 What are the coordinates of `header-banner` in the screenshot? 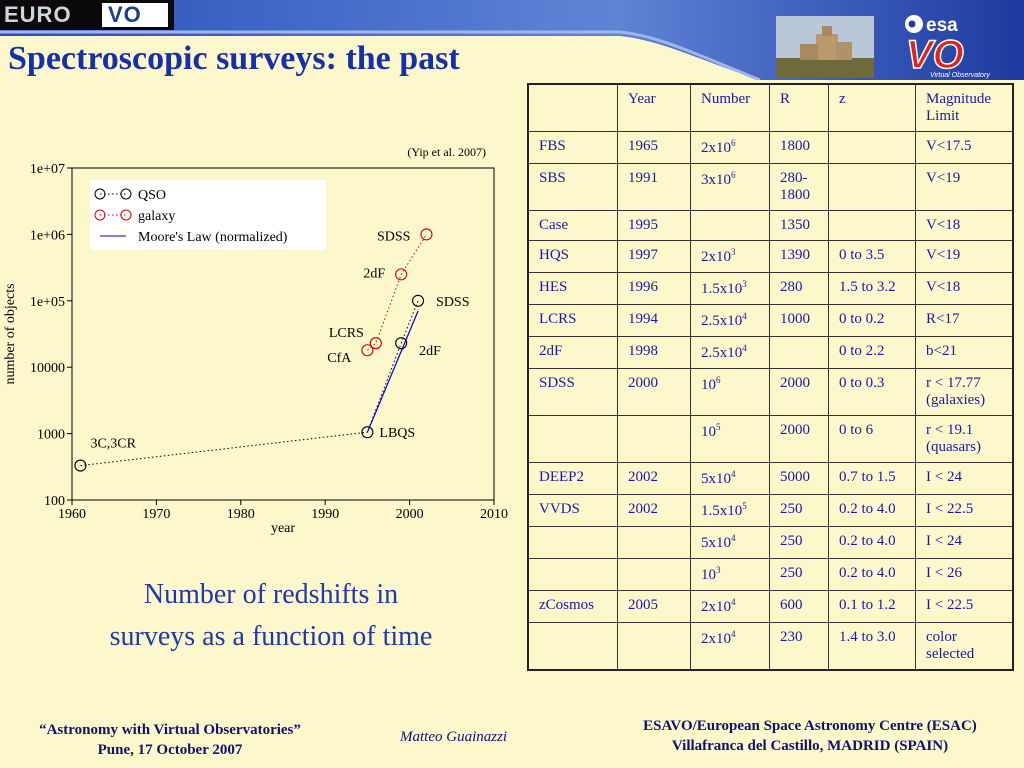 It's located at (512, 40).